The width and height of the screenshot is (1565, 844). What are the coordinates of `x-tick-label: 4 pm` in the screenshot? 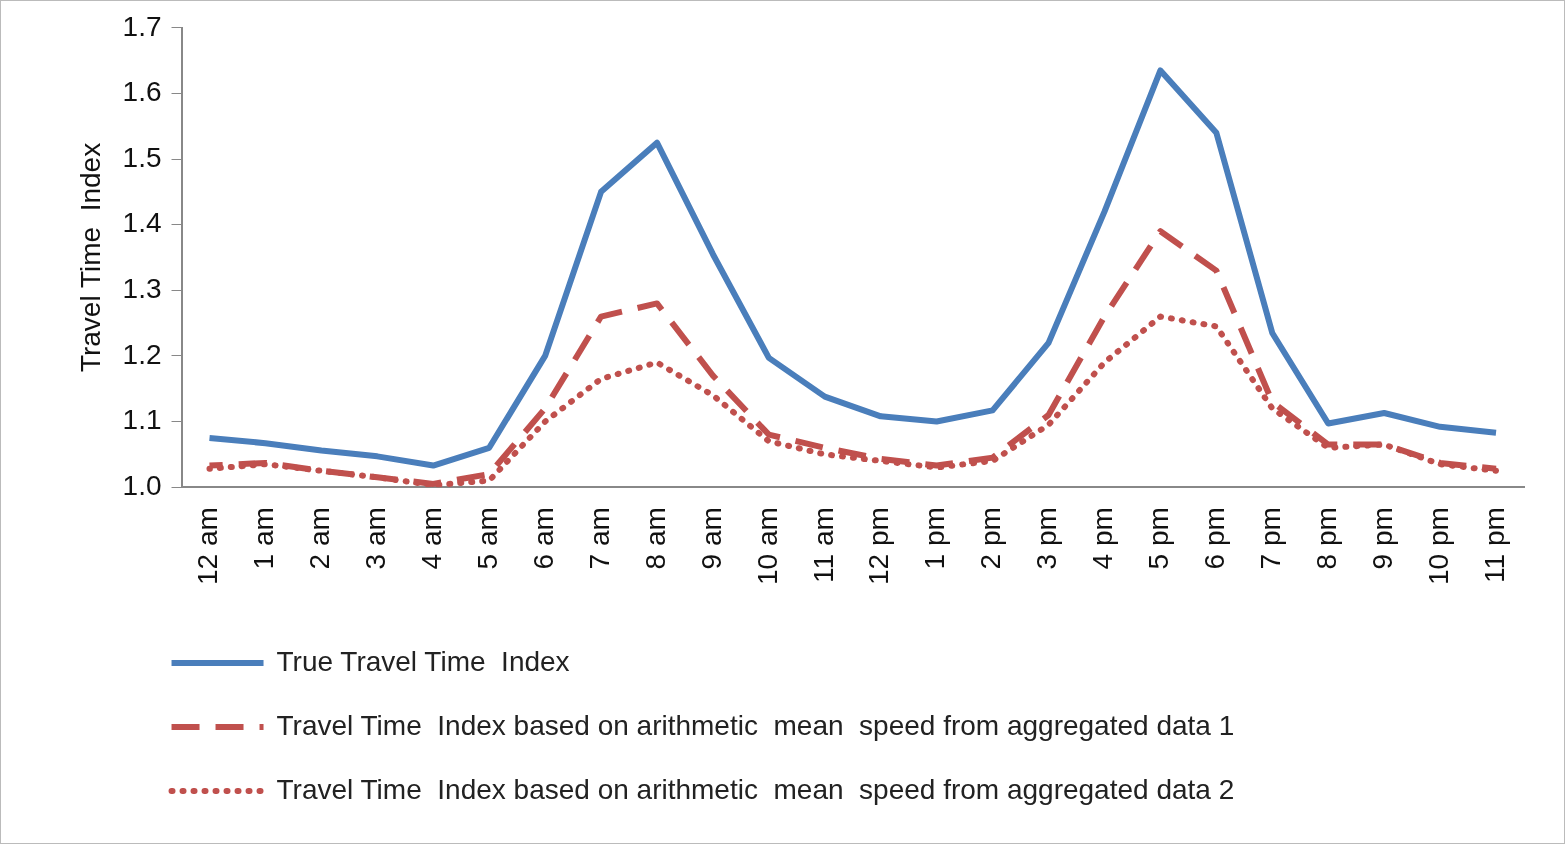 It's located at (1103, 538).